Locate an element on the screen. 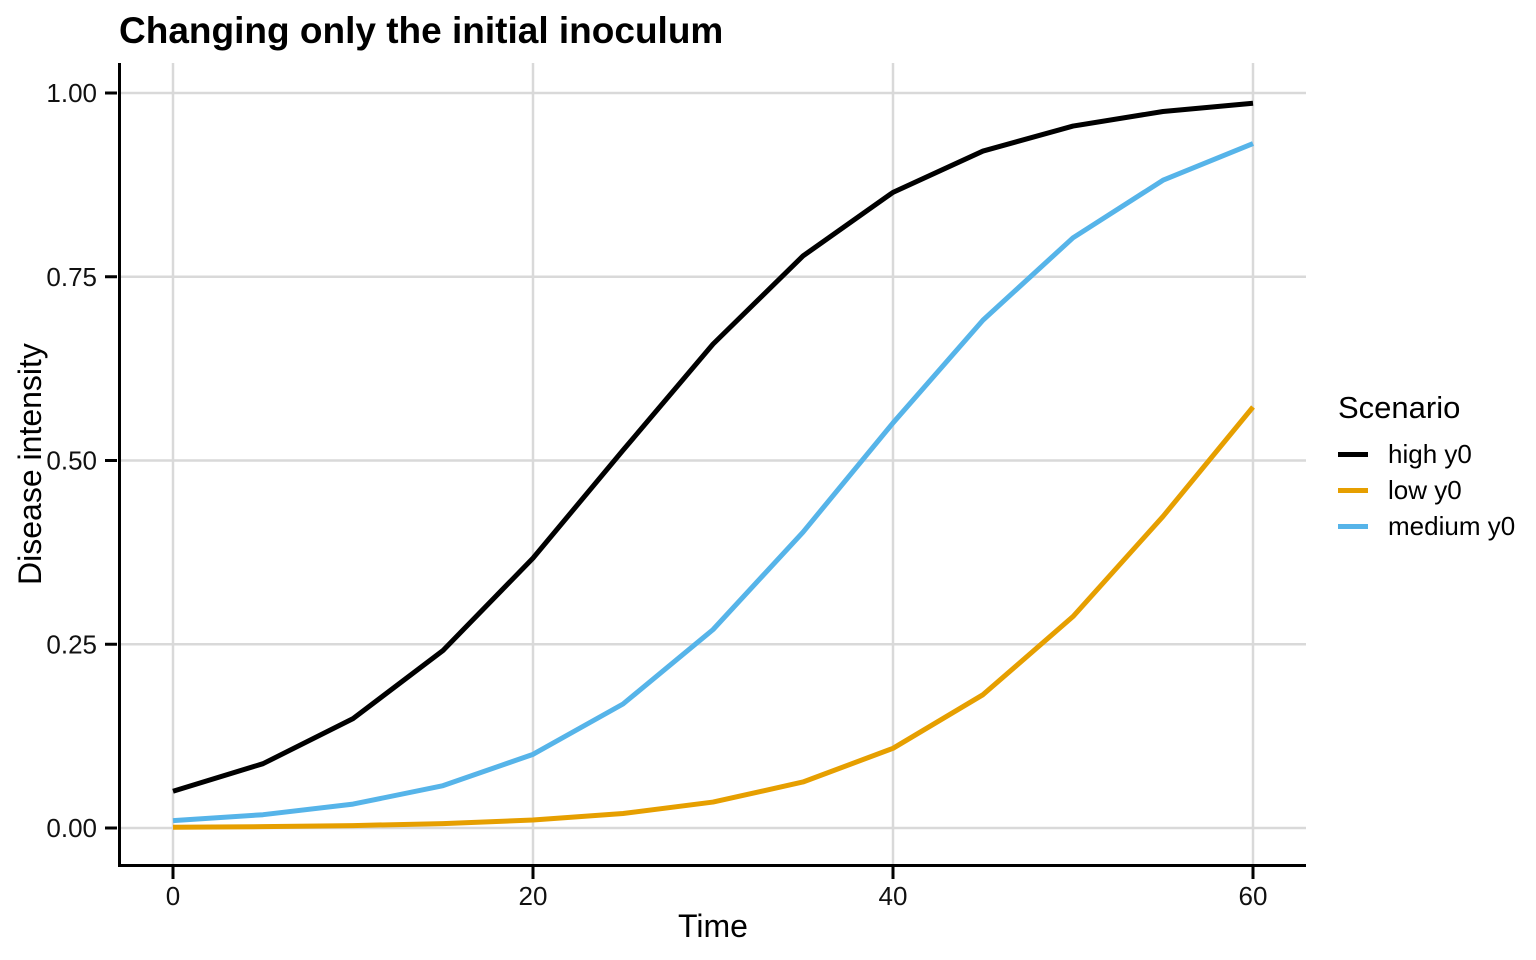  legend-entry: low y0 is located at coordinates (1426, 490).